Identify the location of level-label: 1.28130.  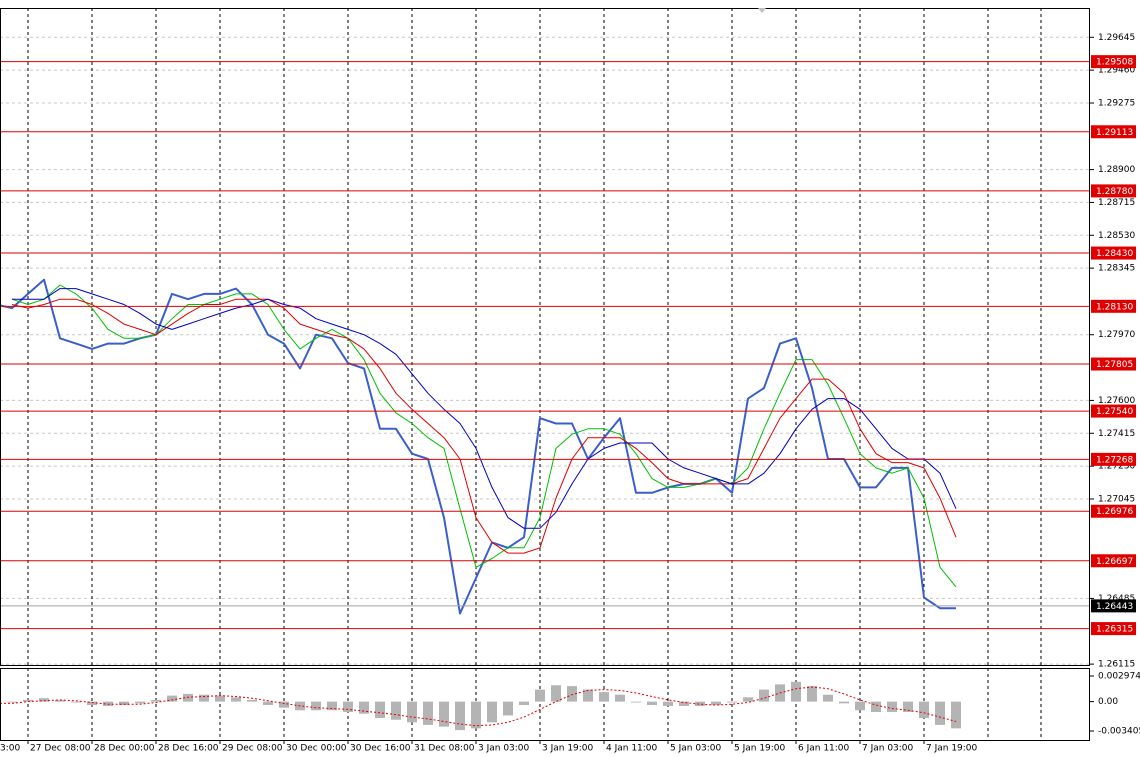
(1114, 307).